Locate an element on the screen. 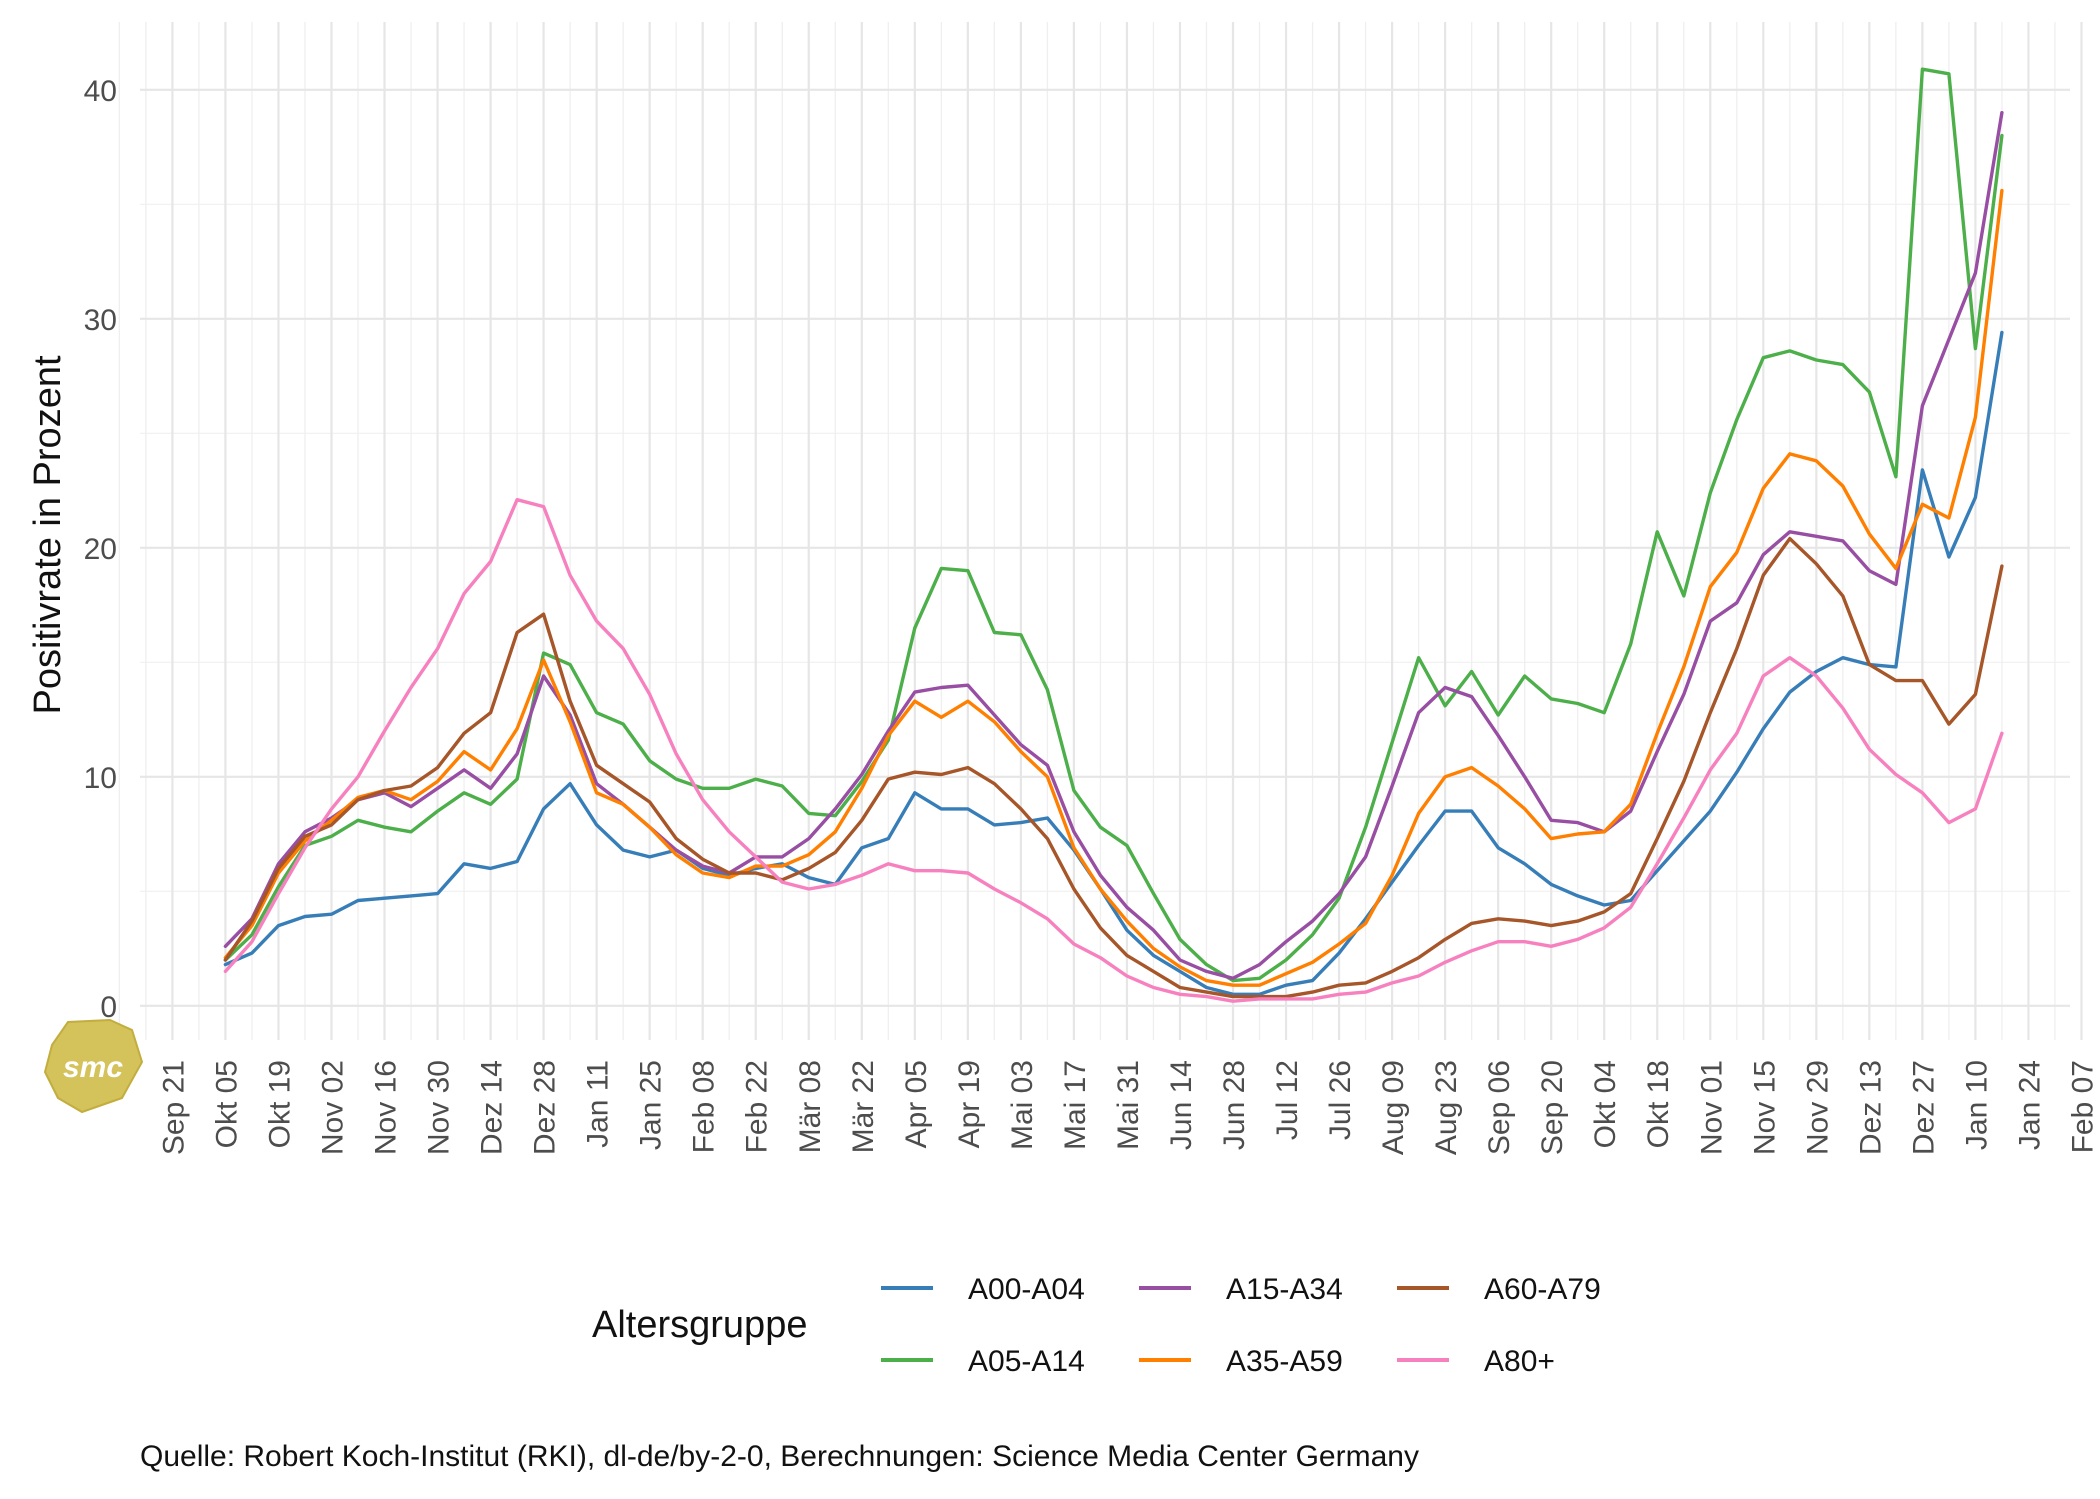 The image size is (2100, 1499). x-tick-label: Apr 05 is located at coordinates (916, 1104).